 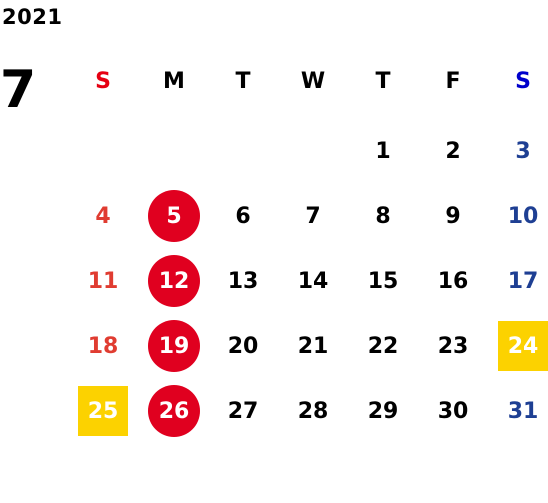 What do you see at coordinates (32, 17) in the screenshot?
I see `calendar-year: 2021` at bounding box center [32, 17].